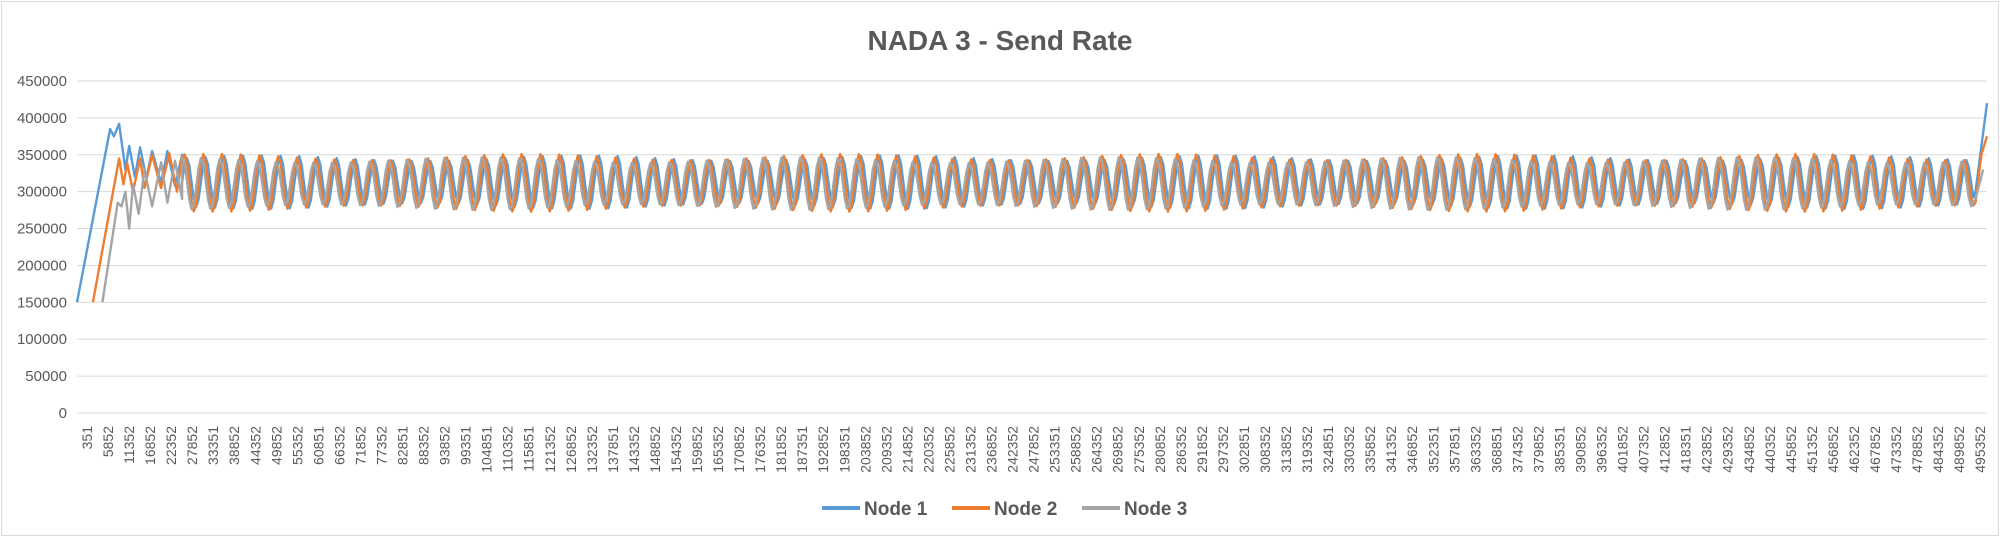 The height and width of the screenshot is (537, 2000). Describe the element at coordinates (1644, 449) in the screenshot. I see `x-tick-label: 407352` at that location.